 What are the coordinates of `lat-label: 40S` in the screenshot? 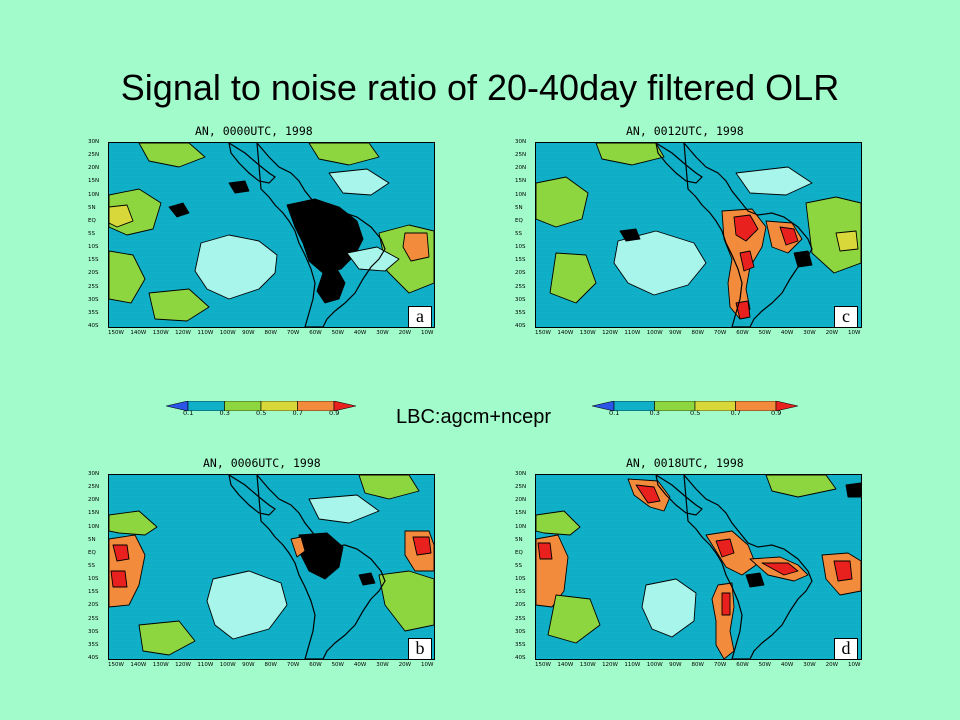 It's located at (520, 658).